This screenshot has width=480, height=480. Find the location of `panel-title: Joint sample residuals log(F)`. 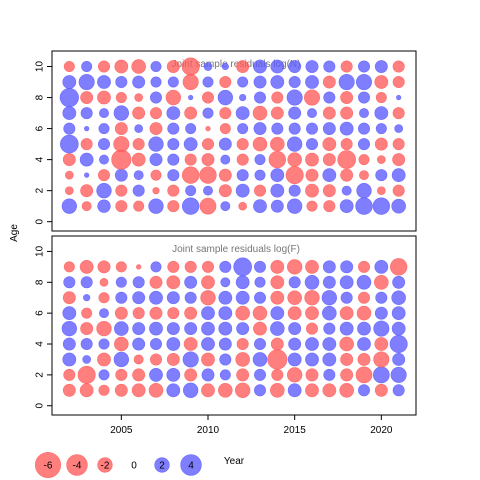

panel-title: Joint sample residuals log(F) is located at coordinates (236, 249).